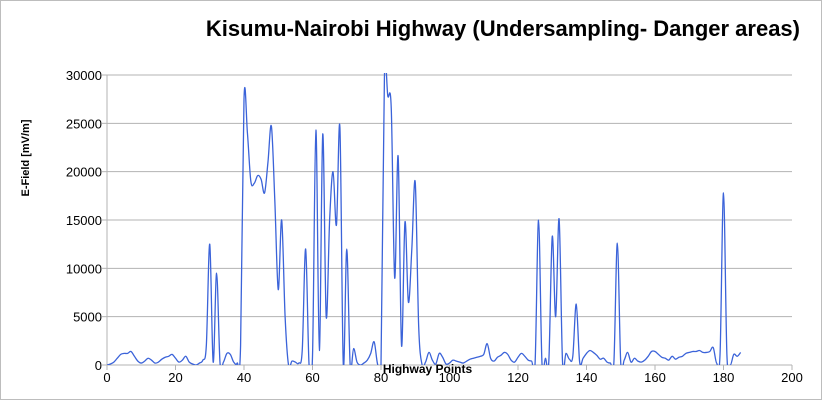 This screenshot has height=400, width=822. I want to click on x-tick-label: 200, so click(792, 377).